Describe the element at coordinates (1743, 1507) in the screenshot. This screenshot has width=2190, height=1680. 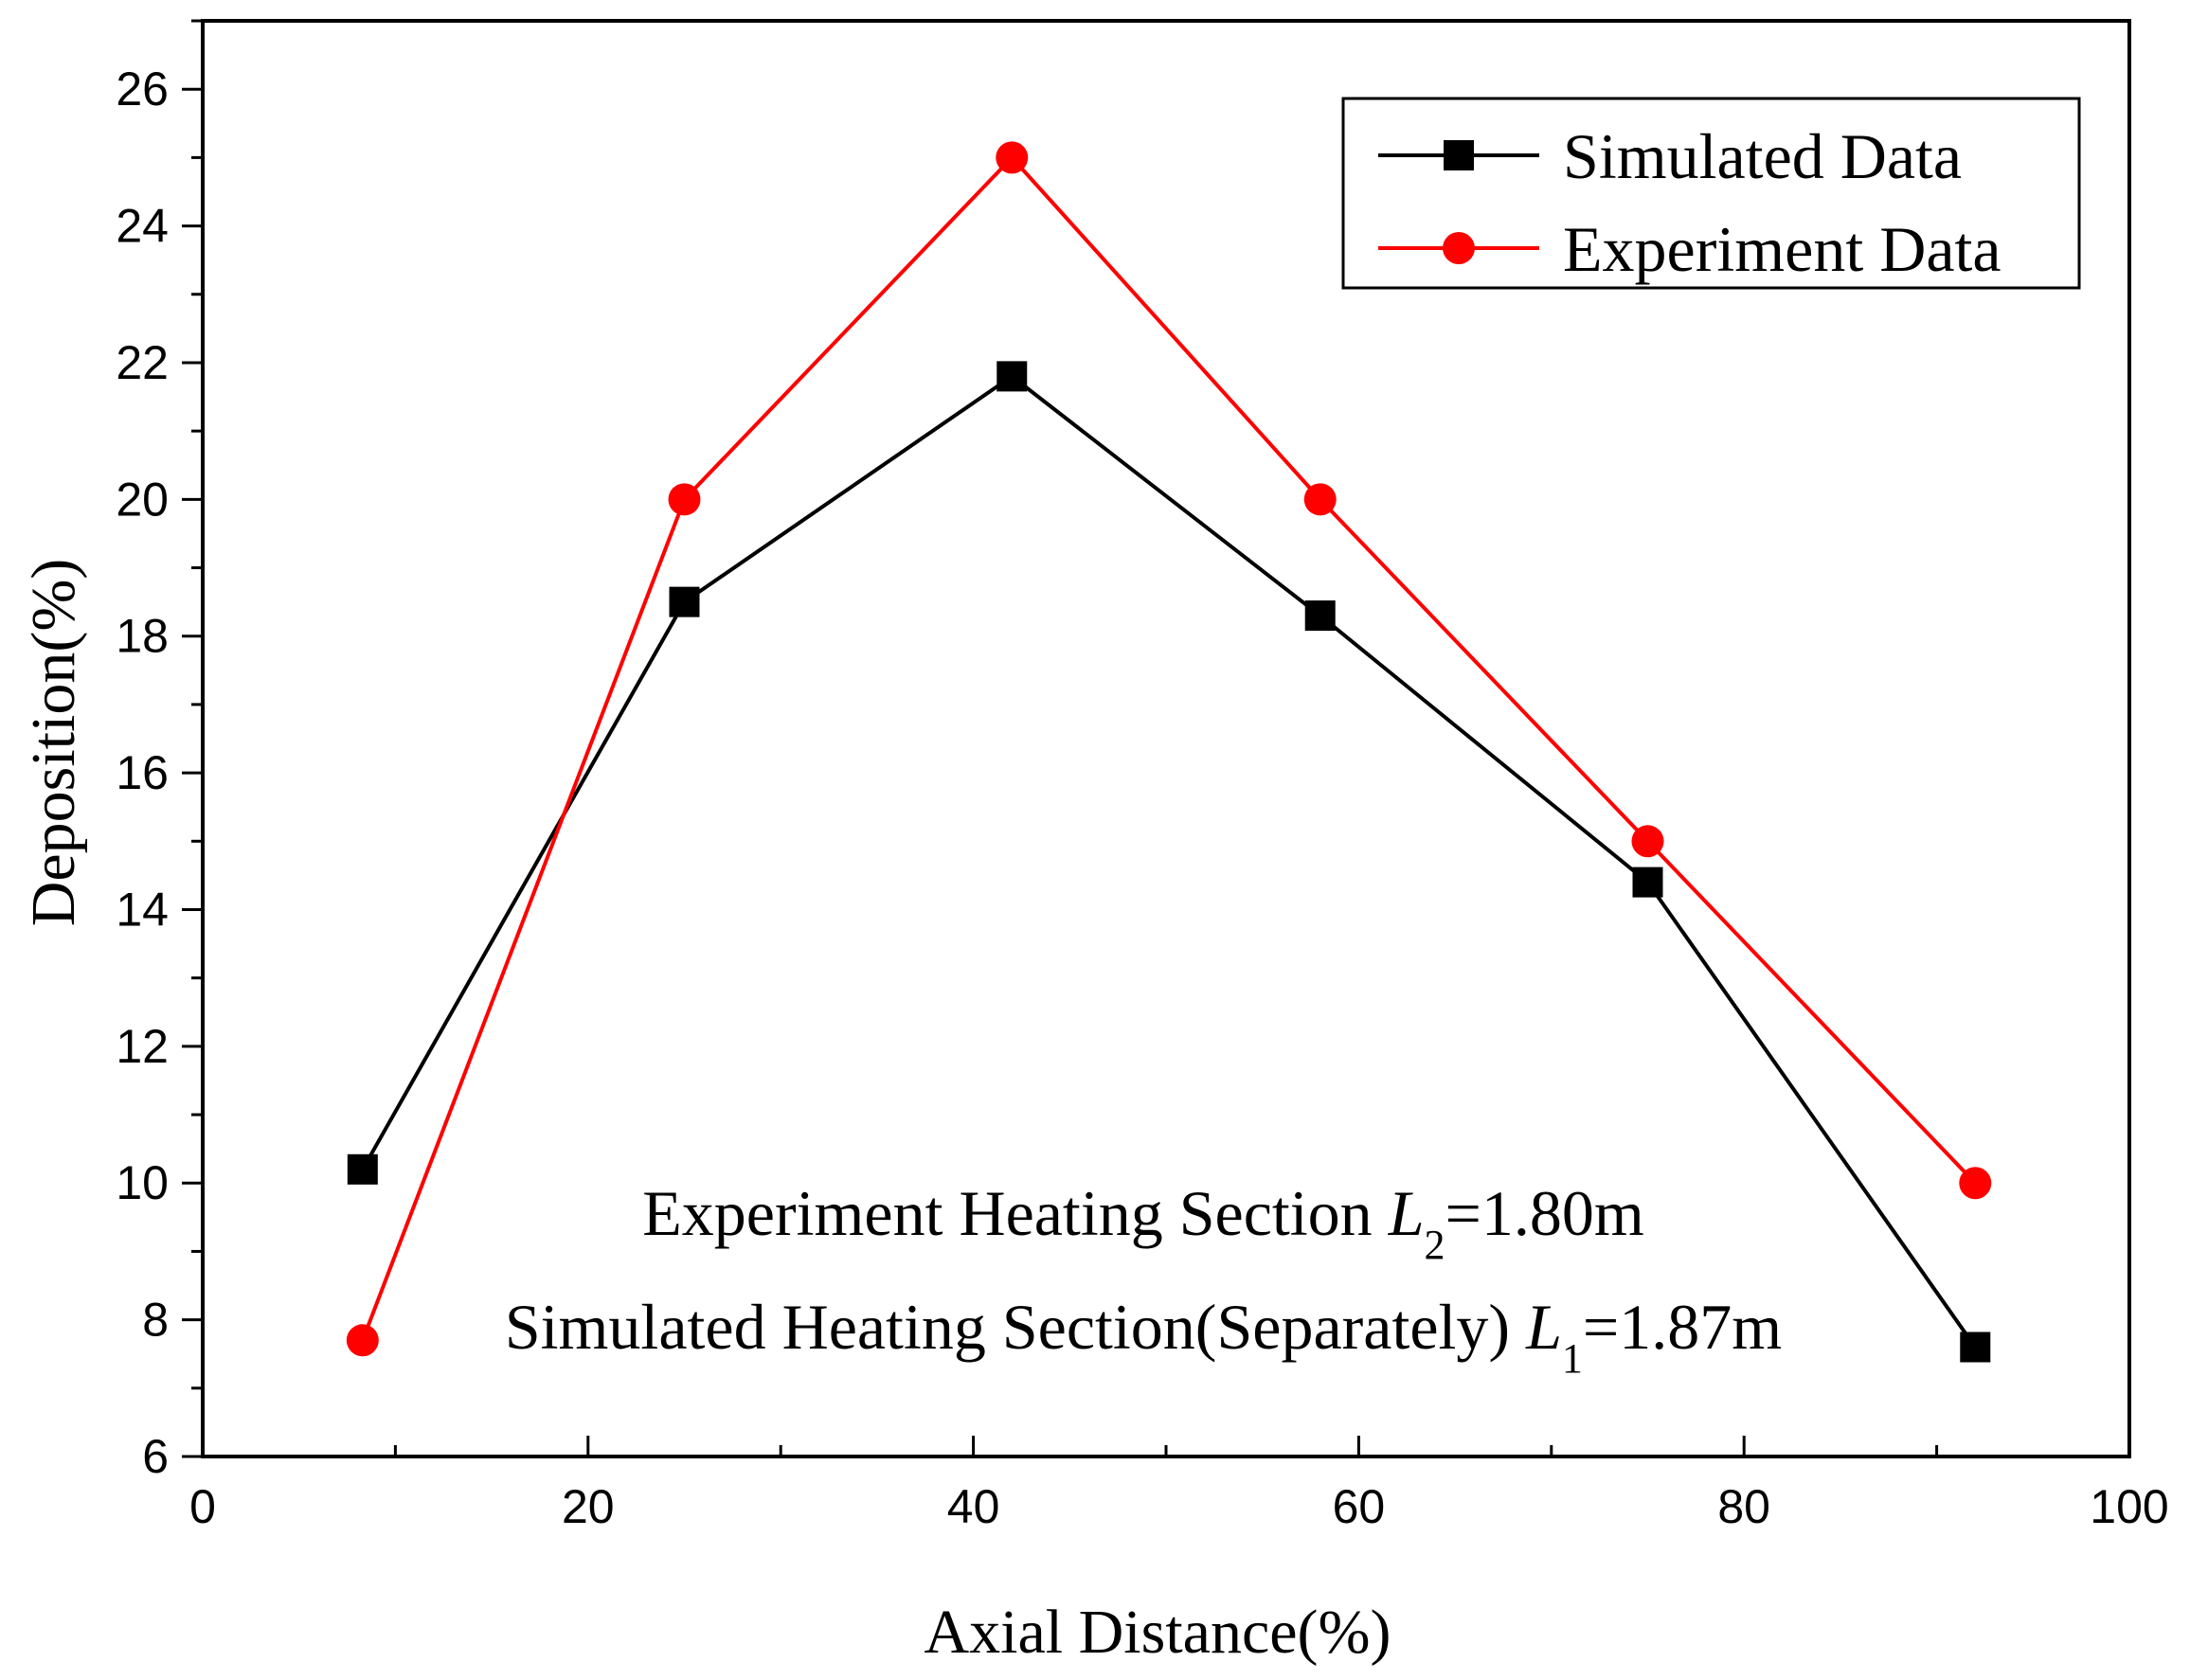
I see `x-tick-label: 80` at that location.